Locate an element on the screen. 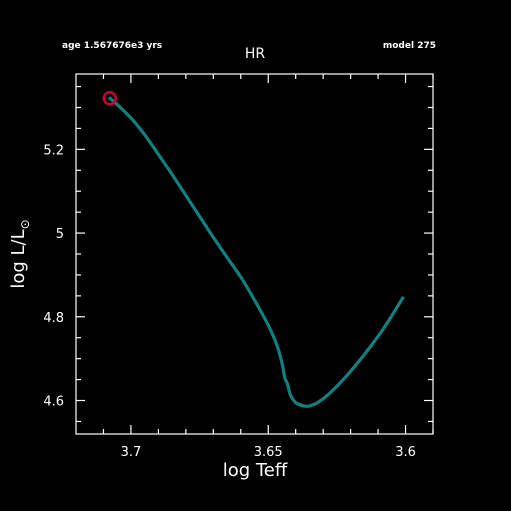  sun-symbol: ⊙ is located at coordinates (25, 224).